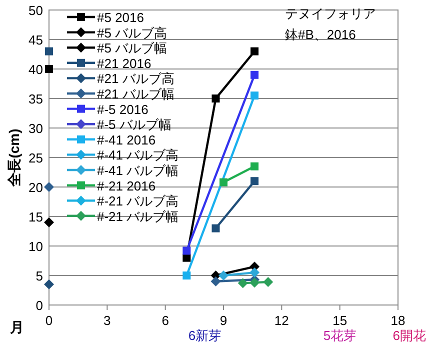 This screenshot has height=348, width=428. What do you see at coordinates (35, 217) in the screenshot?
I see `y-tick-label: 15` at bounding box center [35, 217].